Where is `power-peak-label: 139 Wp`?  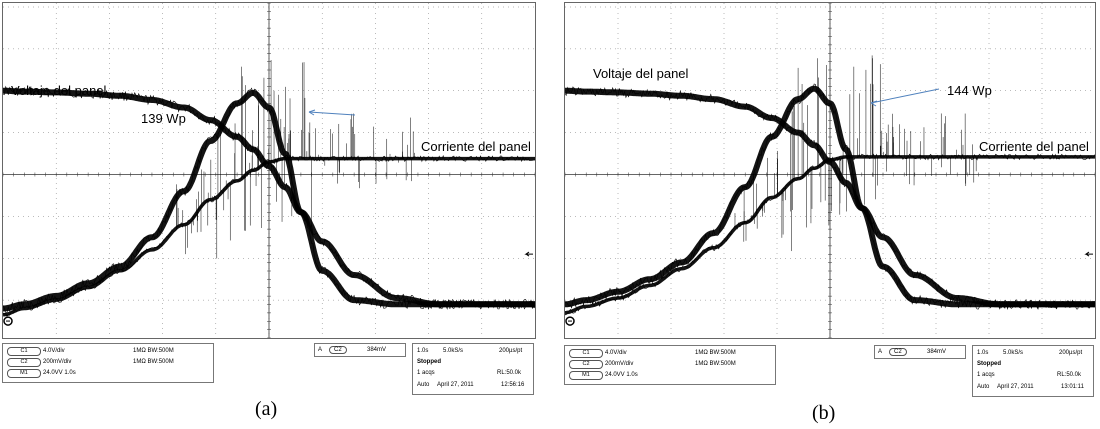
power-peak-label: 139 Wp is located at coordinates (163, 118).